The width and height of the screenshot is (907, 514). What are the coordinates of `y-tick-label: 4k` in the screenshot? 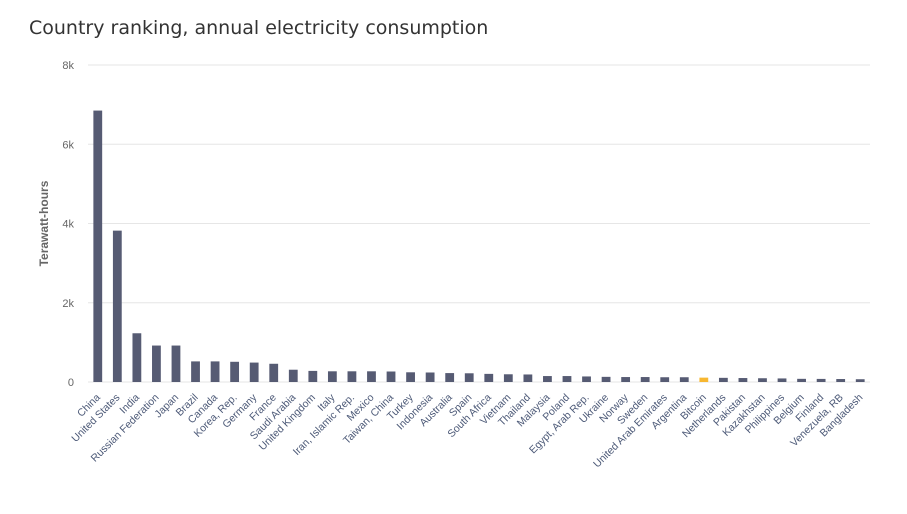 It's located at (68, 225).